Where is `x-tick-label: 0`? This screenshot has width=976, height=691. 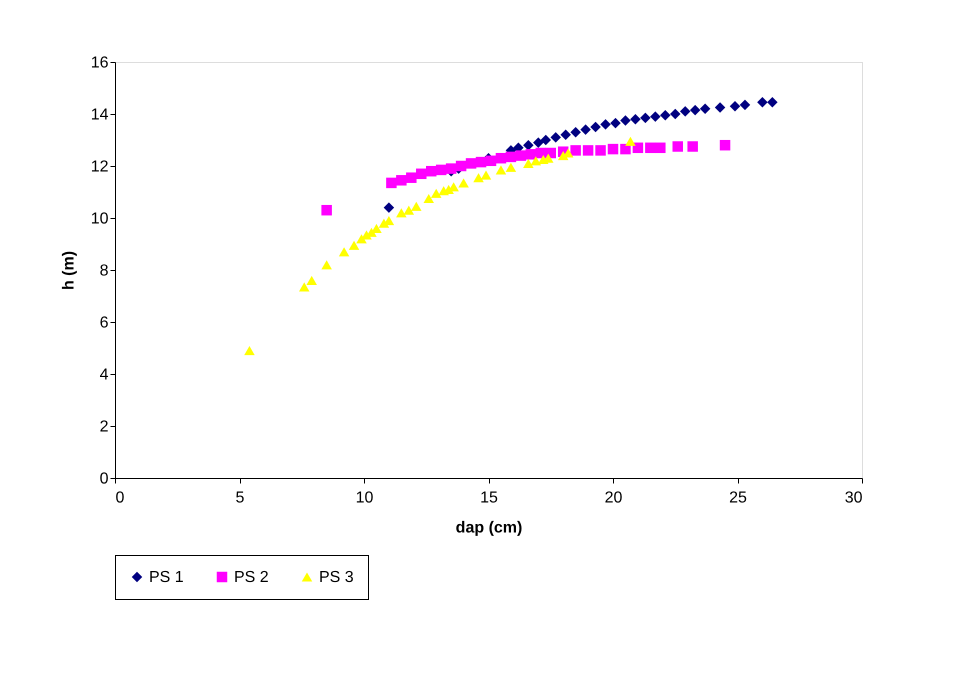
x-tick-label: 0 is located at coordinates (120, 498).